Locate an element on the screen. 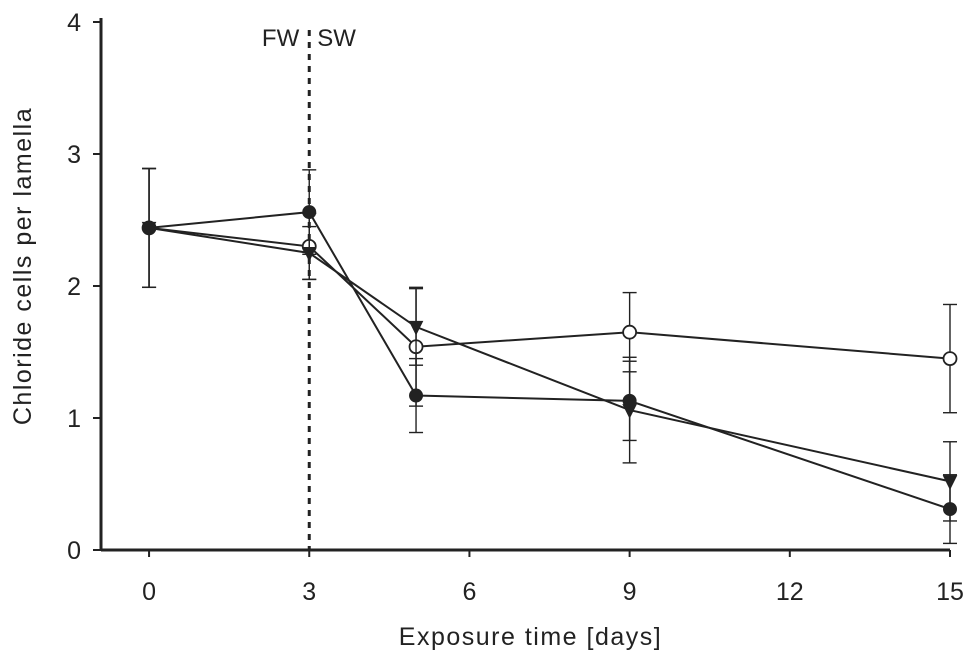 This screenshot has width=968, height=660. x-ticks: 0 3 6 9 12 15 is located at coordinates (553, 578).